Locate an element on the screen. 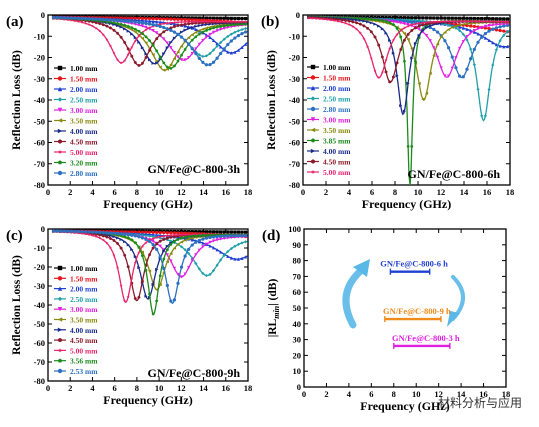 The height and width of the screenshot is (427, 539). legend-label: 2.80 mm is located at coordinates (337, 109).